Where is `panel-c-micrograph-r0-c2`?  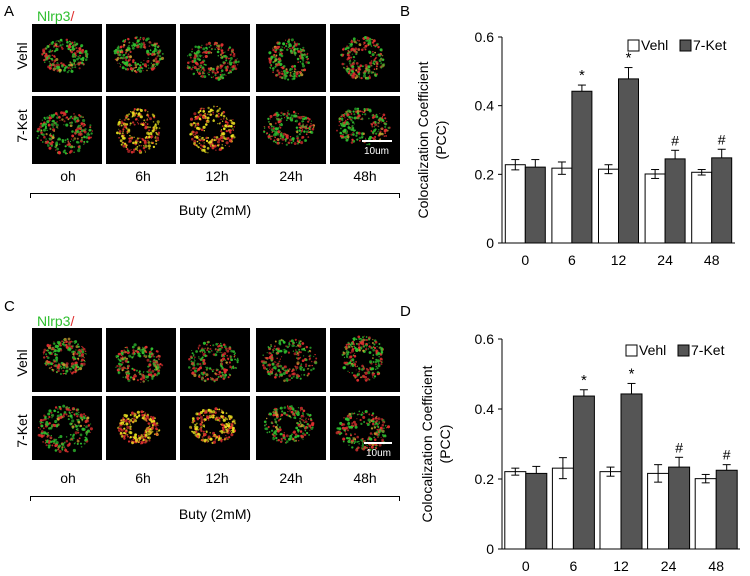
panel-c-micrograph-r0-c2 is located at coordinates (215, 360).